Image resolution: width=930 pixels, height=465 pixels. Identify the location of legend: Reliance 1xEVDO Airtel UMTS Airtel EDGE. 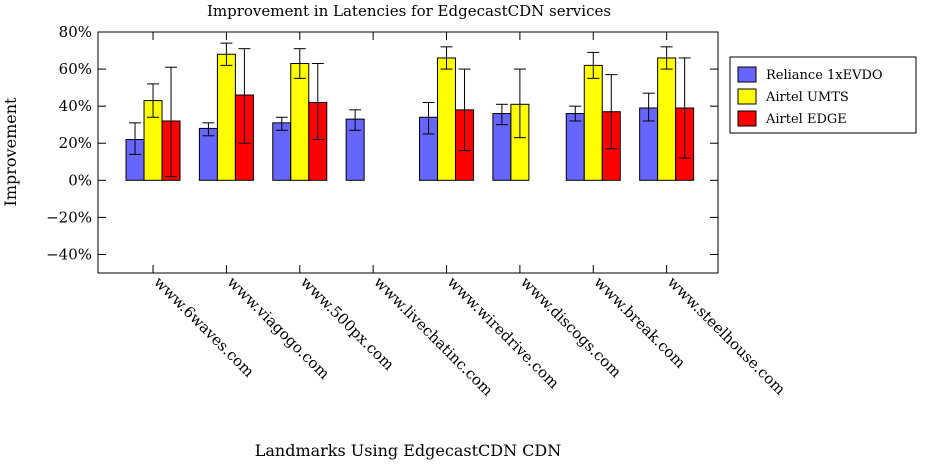
(823, 95).